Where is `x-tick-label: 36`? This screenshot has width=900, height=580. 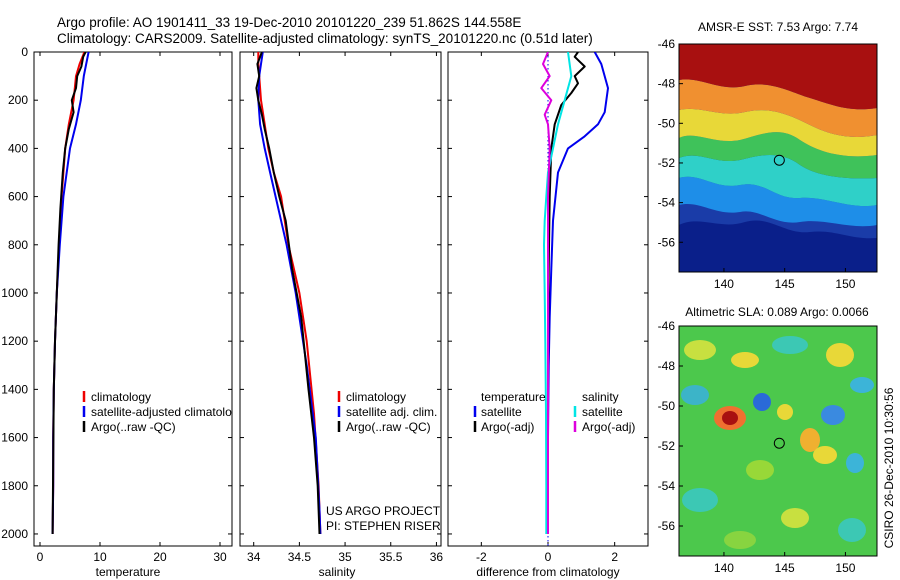 x-tick-label: 36 is located at coordinates (437, 557).